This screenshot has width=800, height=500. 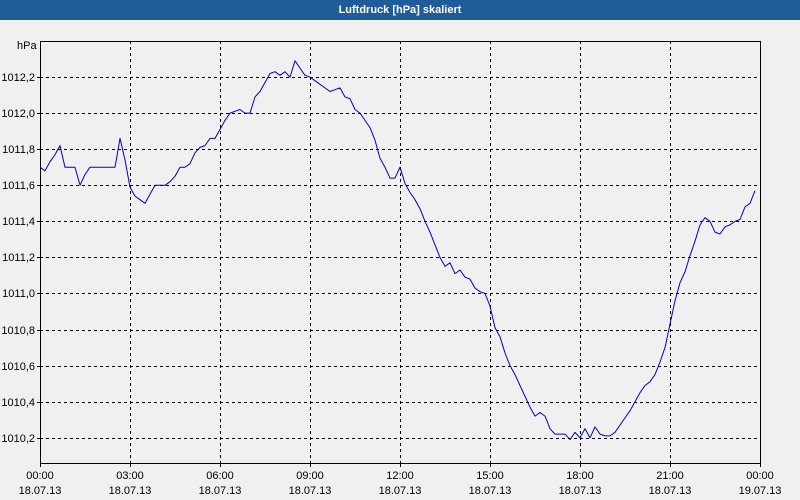 What do you see at coordinates (18, 114) in the screenshot?
I see `y-tick-label: 1012,0` at bounding box center [18, 114].